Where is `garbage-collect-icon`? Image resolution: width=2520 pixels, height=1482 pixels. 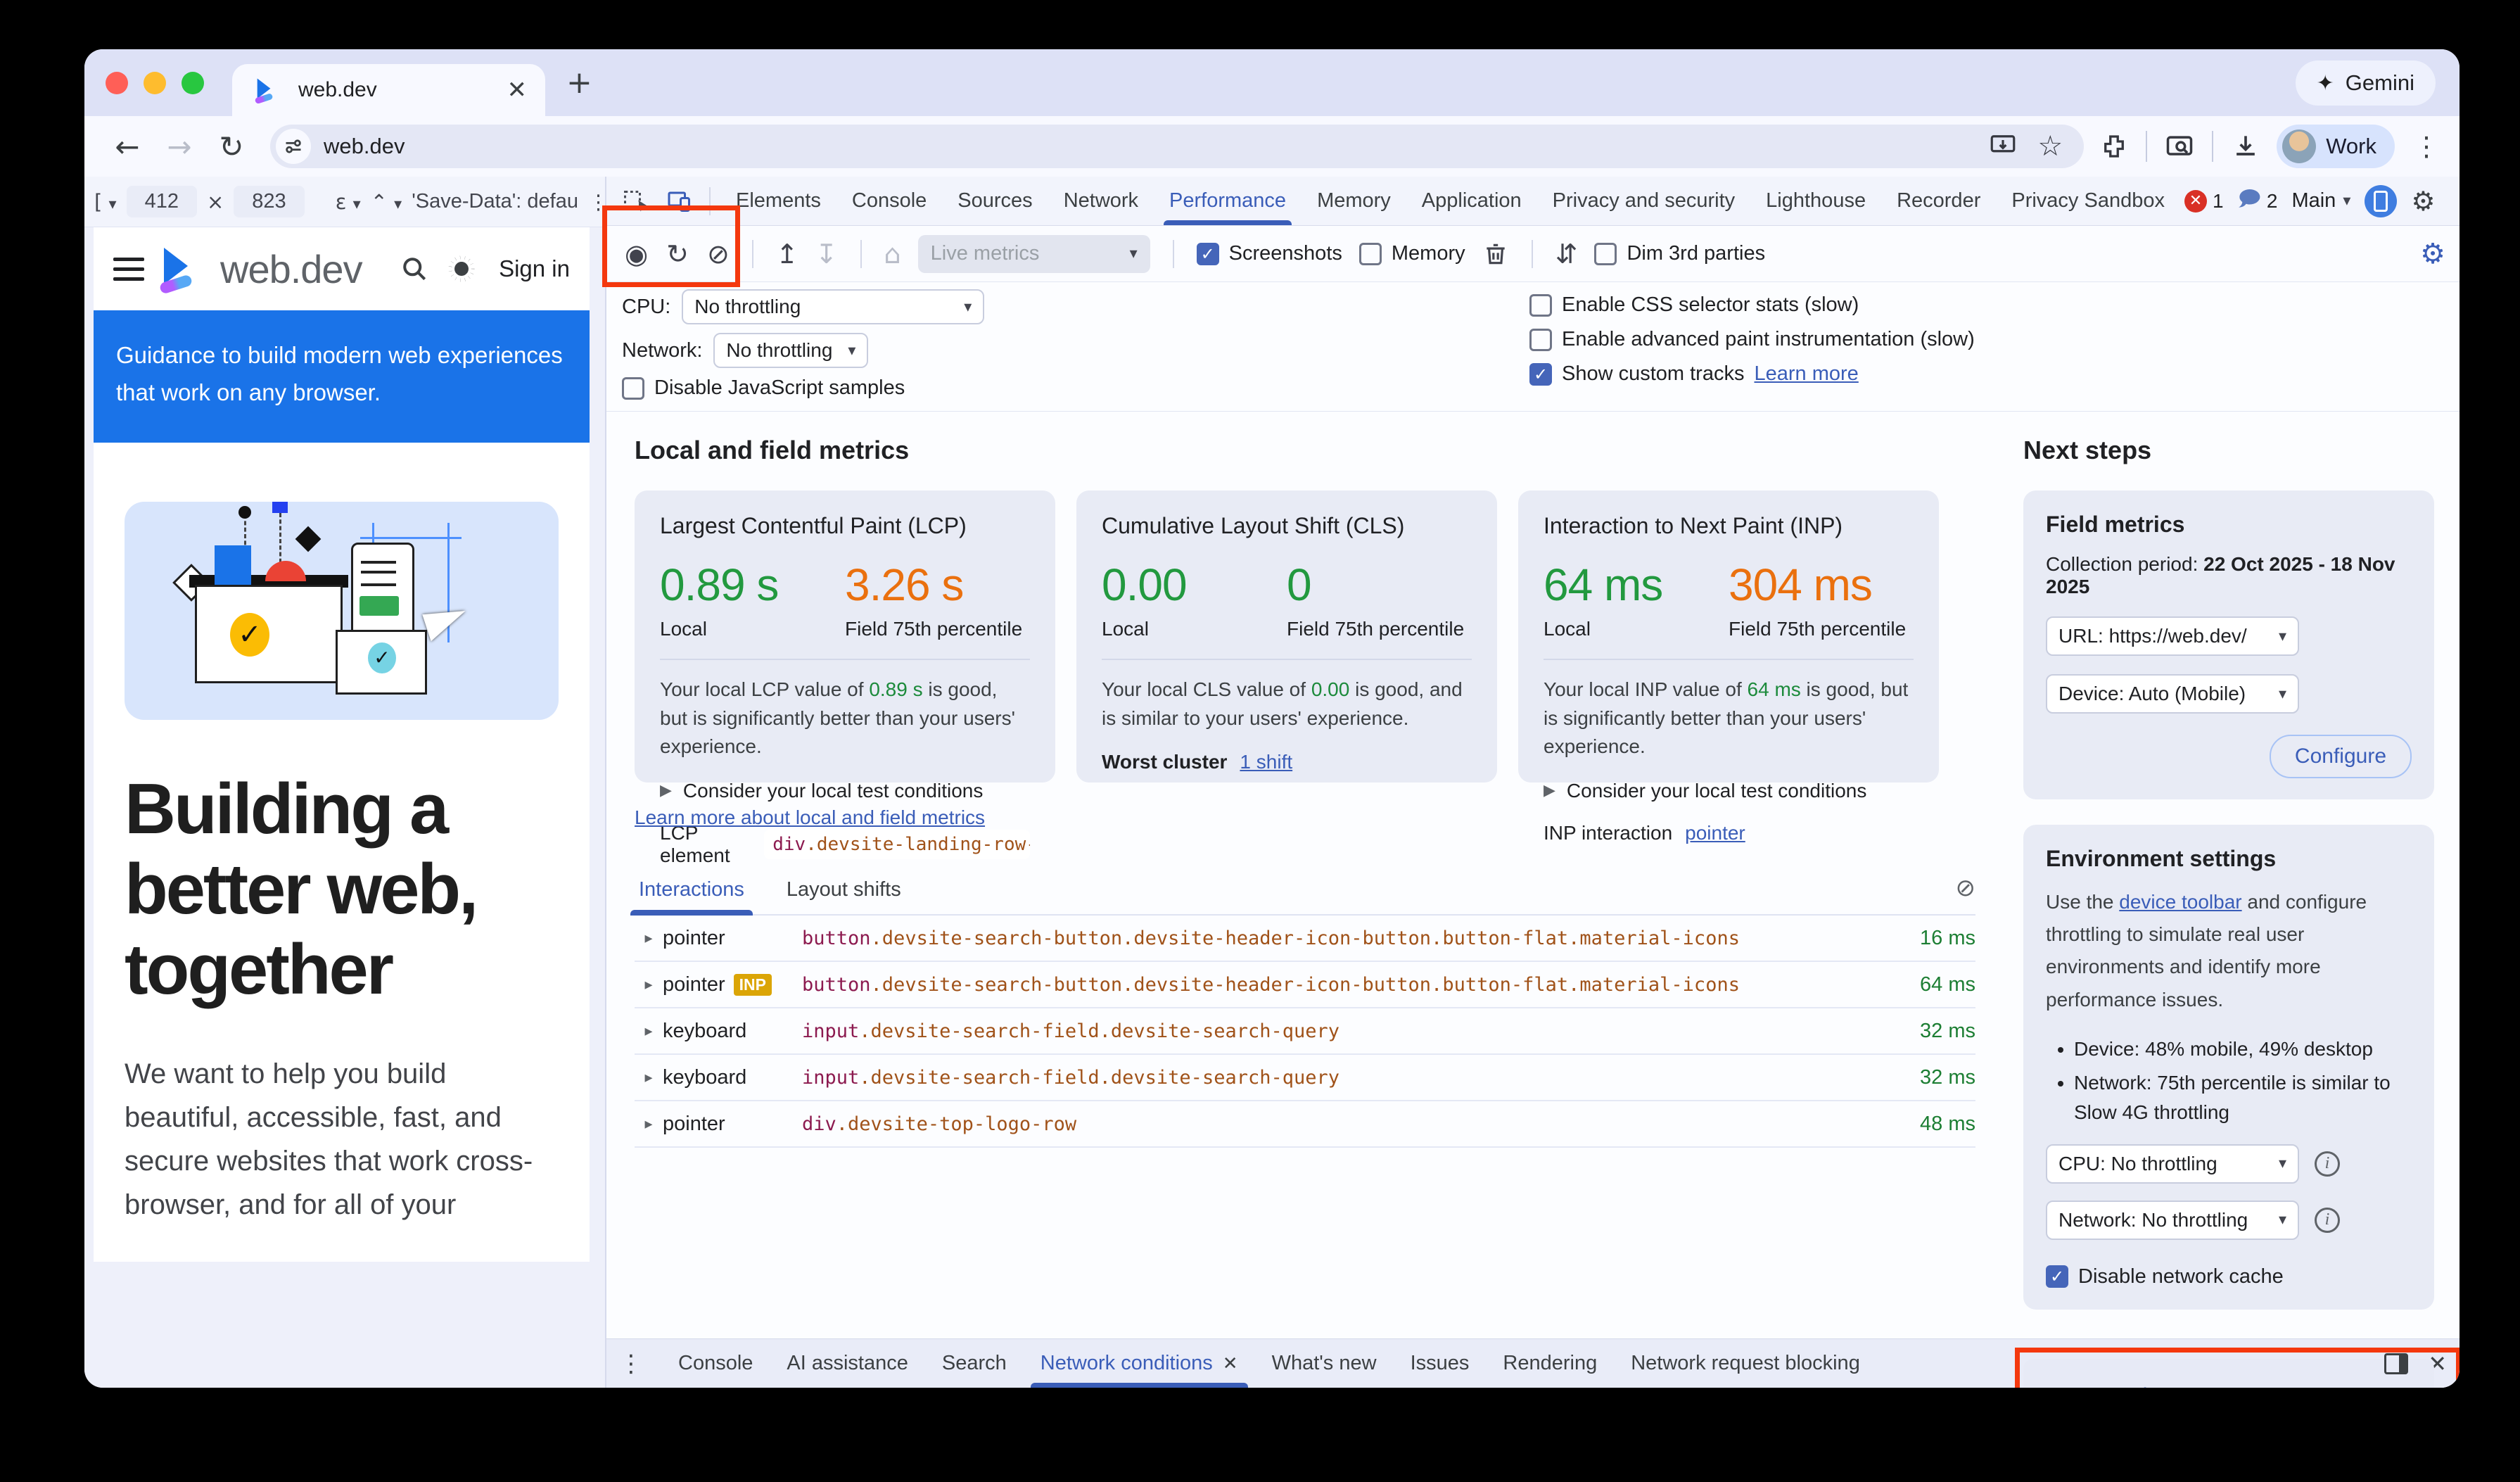
garbage-collect-icon is located at coordinates (1496, 254).